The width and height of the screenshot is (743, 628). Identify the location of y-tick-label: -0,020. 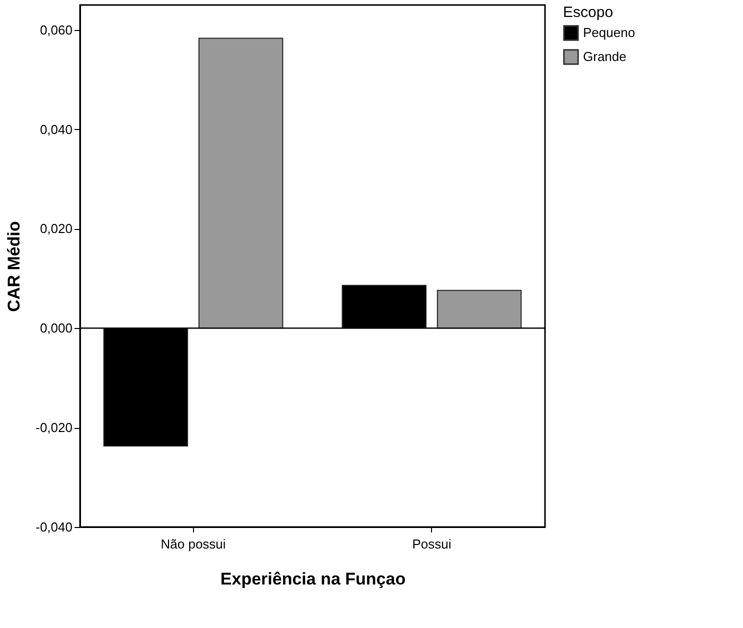
(54, 428).